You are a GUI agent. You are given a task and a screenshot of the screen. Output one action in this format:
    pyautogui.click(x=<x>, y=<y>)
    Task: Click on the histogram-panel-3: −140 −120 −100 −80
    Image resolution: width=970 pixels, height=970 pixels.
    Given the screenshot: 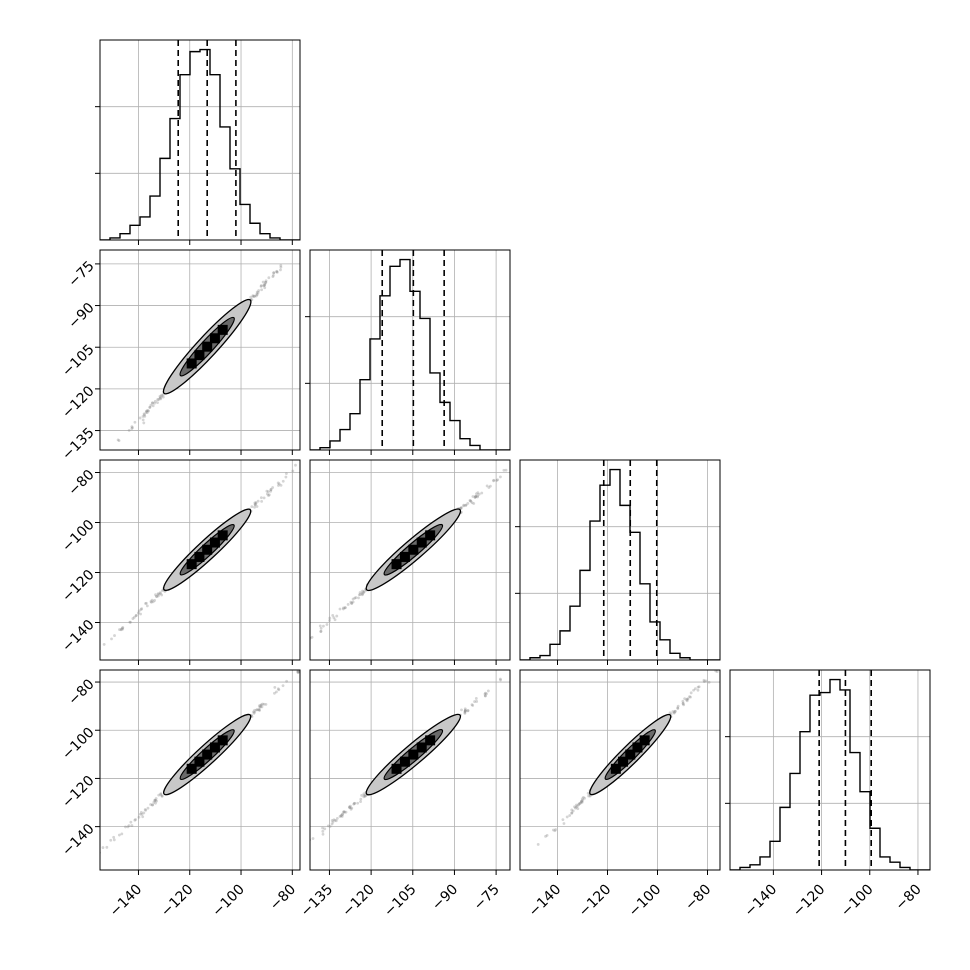 What is the action you would take?
    pyautogui.click(x=828, y=794)
    